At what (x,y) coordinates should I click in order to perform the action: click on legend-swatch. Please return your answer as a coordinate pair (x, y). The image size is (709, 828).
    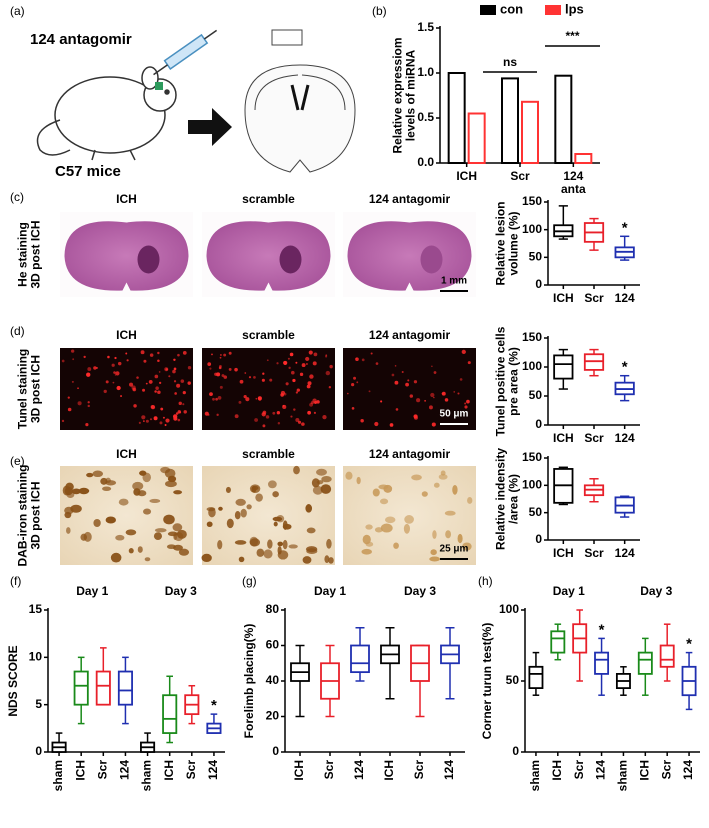
    Looking at the image, I should click on (553, 10).